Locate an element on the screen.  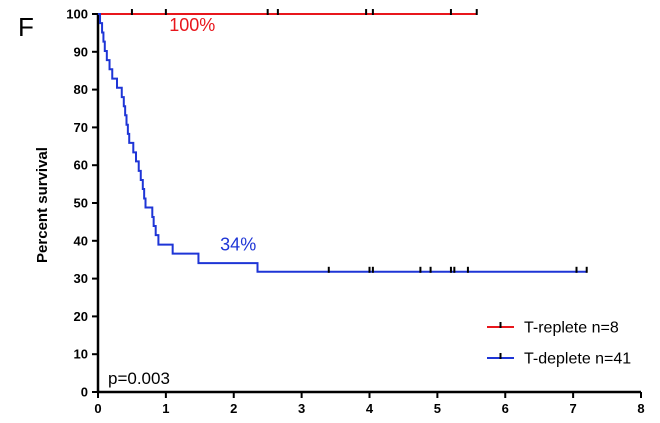
y-tick-label: 30 is located at coordinates (81, 278).